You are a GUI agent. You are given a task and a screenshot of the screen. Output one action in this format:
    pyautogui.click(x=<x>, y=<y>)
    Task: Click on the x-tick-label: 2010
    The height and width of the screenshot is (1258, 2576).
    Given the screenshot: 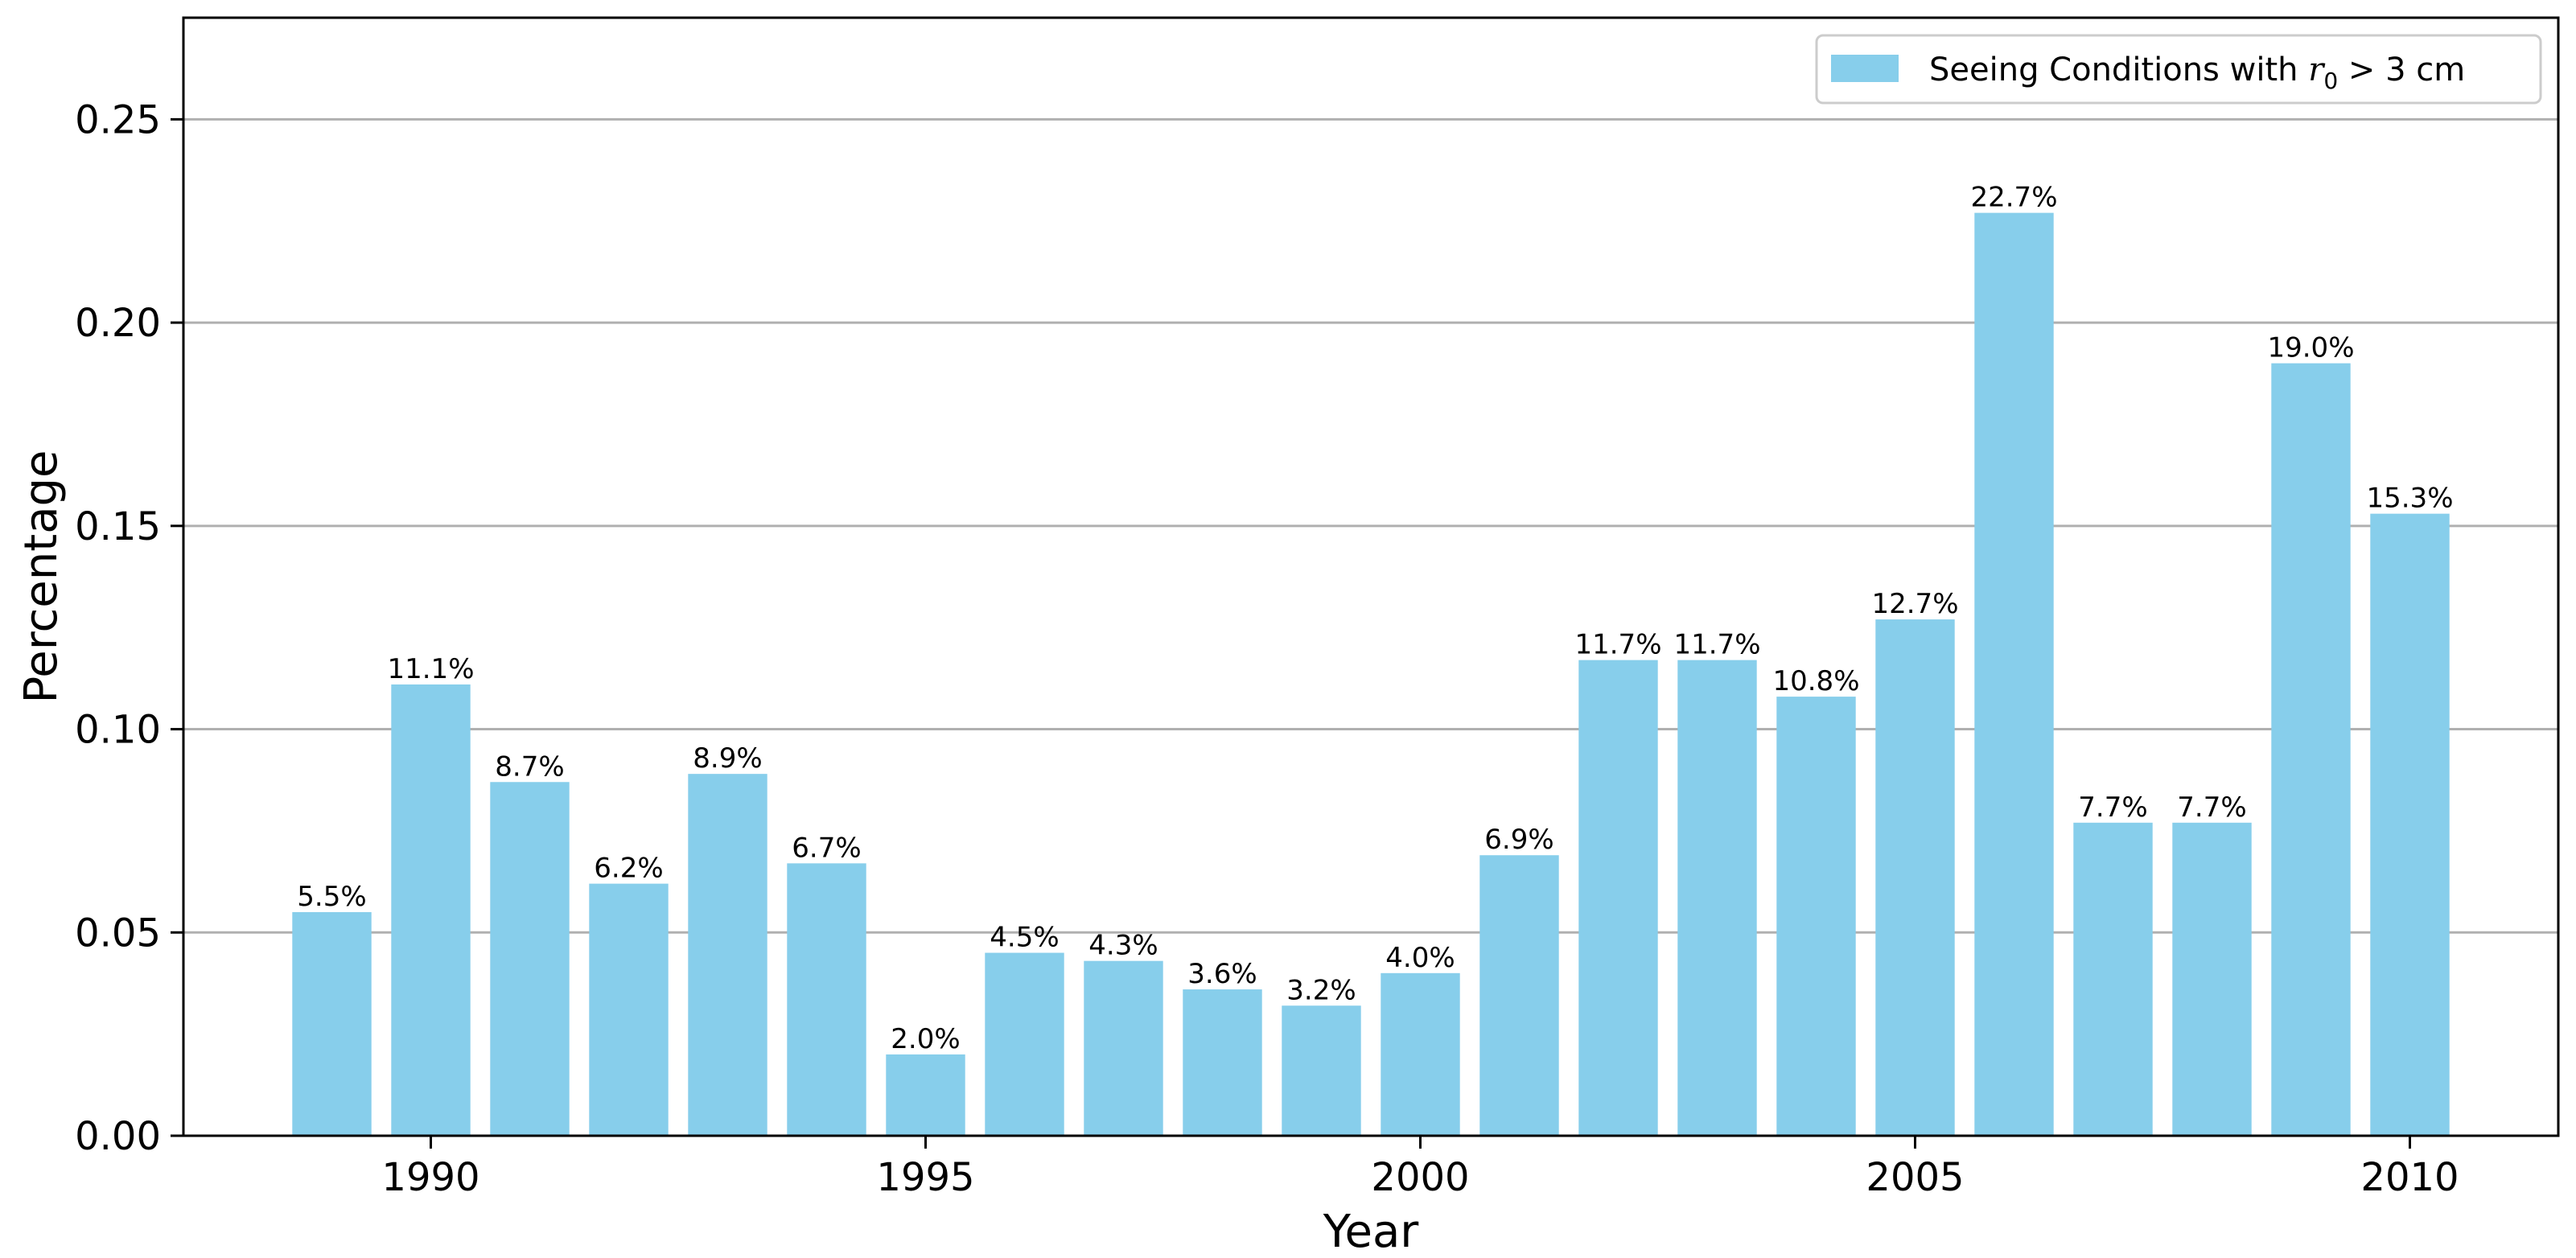 What is the action you would take?
    pyautogui.click(x=2409, y=1177)
    